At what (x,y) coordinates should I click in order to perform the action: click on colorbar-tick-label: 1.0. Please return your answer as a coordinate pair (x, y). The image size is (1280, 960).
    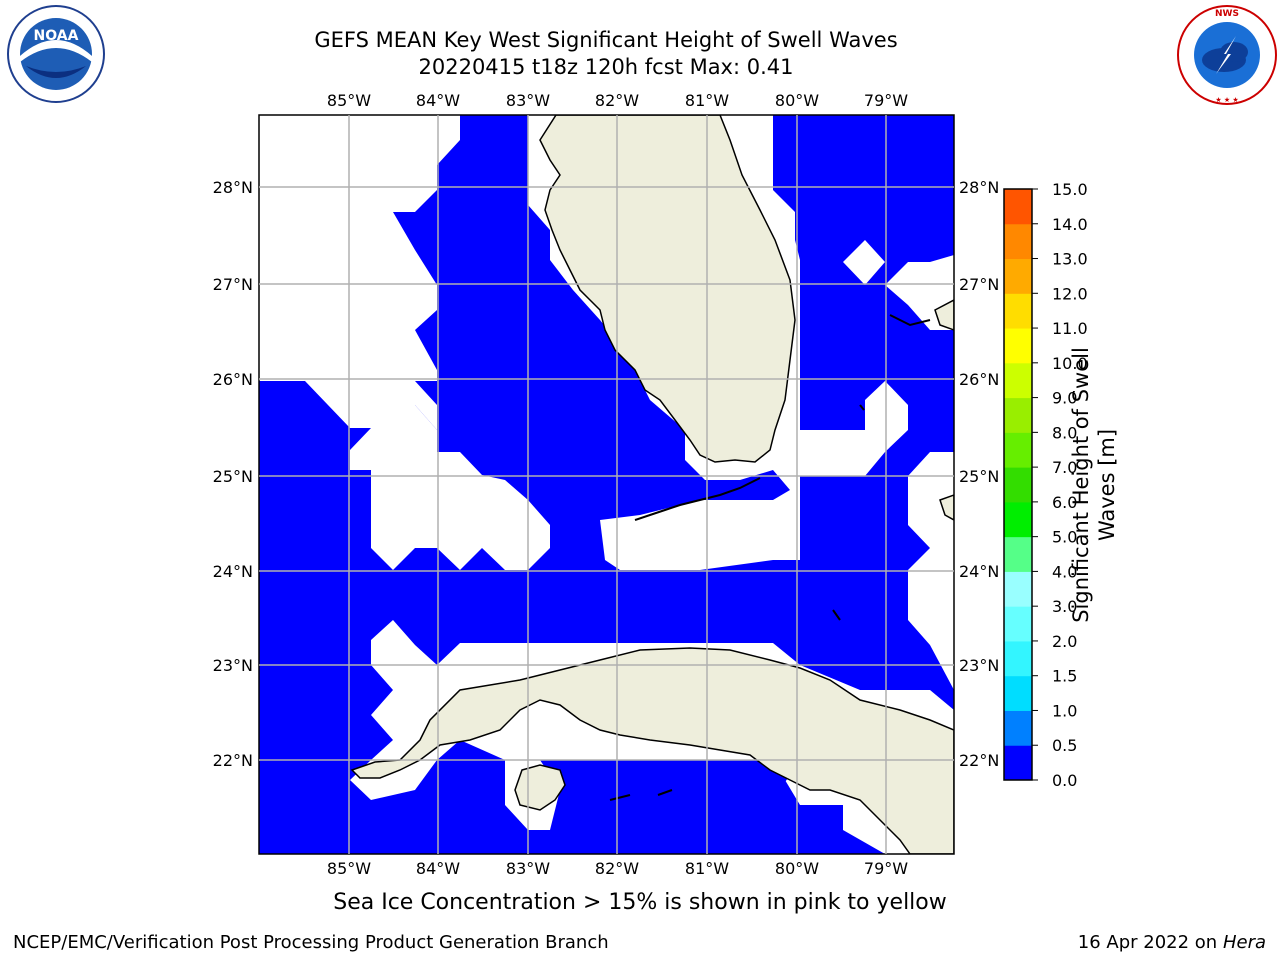
    Looking at the image, I should click on (1064, 710).